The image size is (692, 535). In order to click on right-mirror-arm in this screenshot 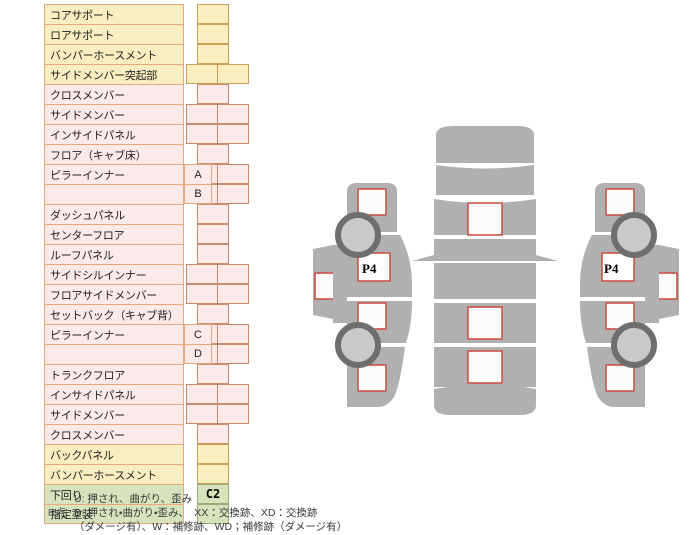, I will do `click(652, 284)`.